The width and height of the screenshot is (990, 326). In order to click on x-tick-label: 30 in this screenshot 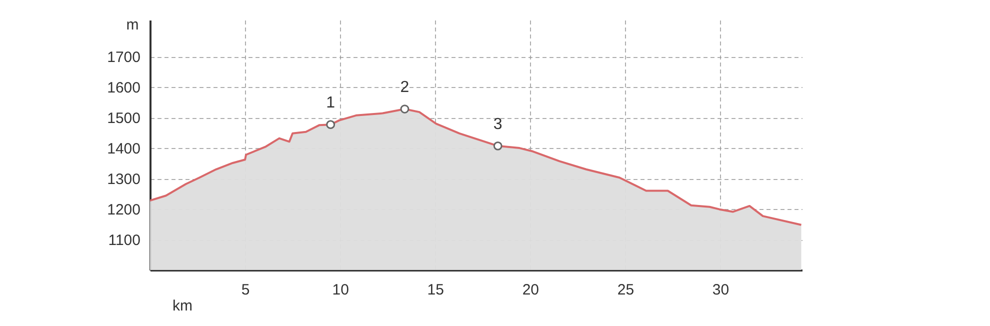, I will do `click(721, 290)`.